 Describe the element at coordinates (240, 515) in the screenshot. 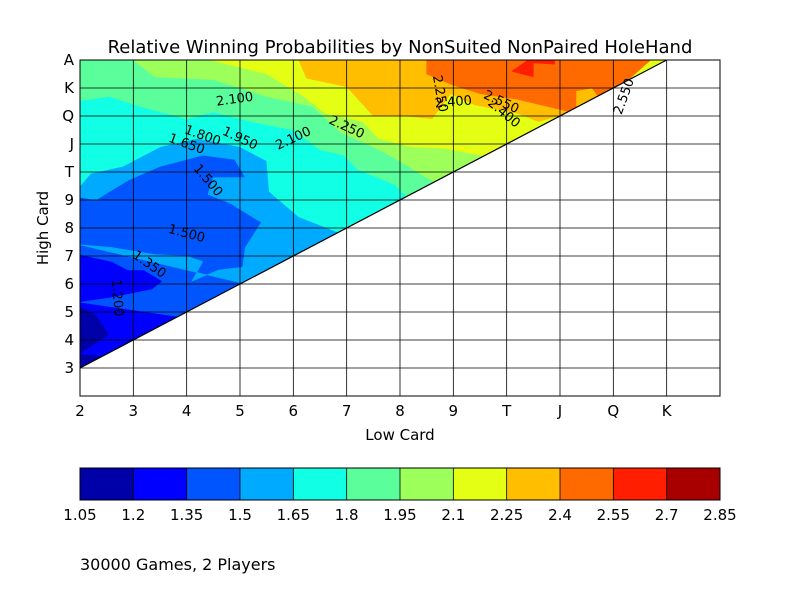

I see `colorbar-tick-label: 1.5` at that location.